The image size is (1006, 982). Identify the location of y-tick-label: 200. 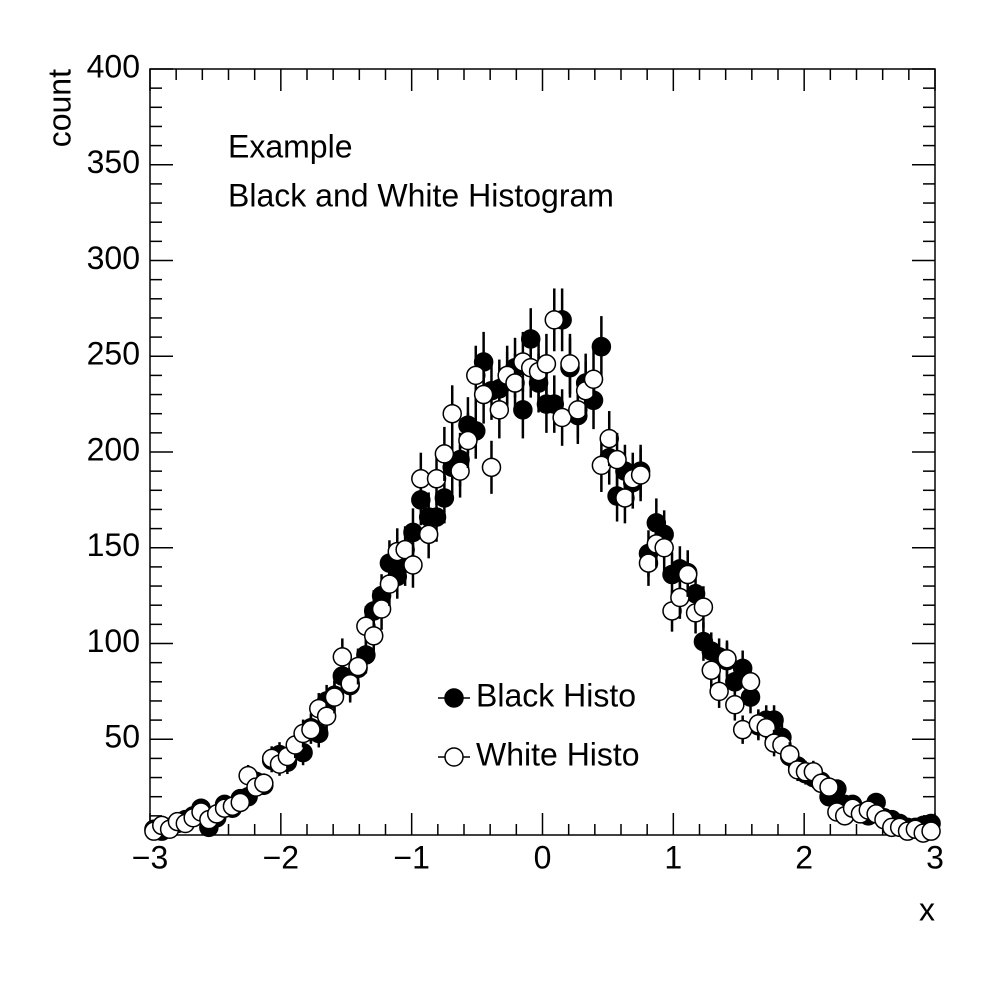
(113, 449).